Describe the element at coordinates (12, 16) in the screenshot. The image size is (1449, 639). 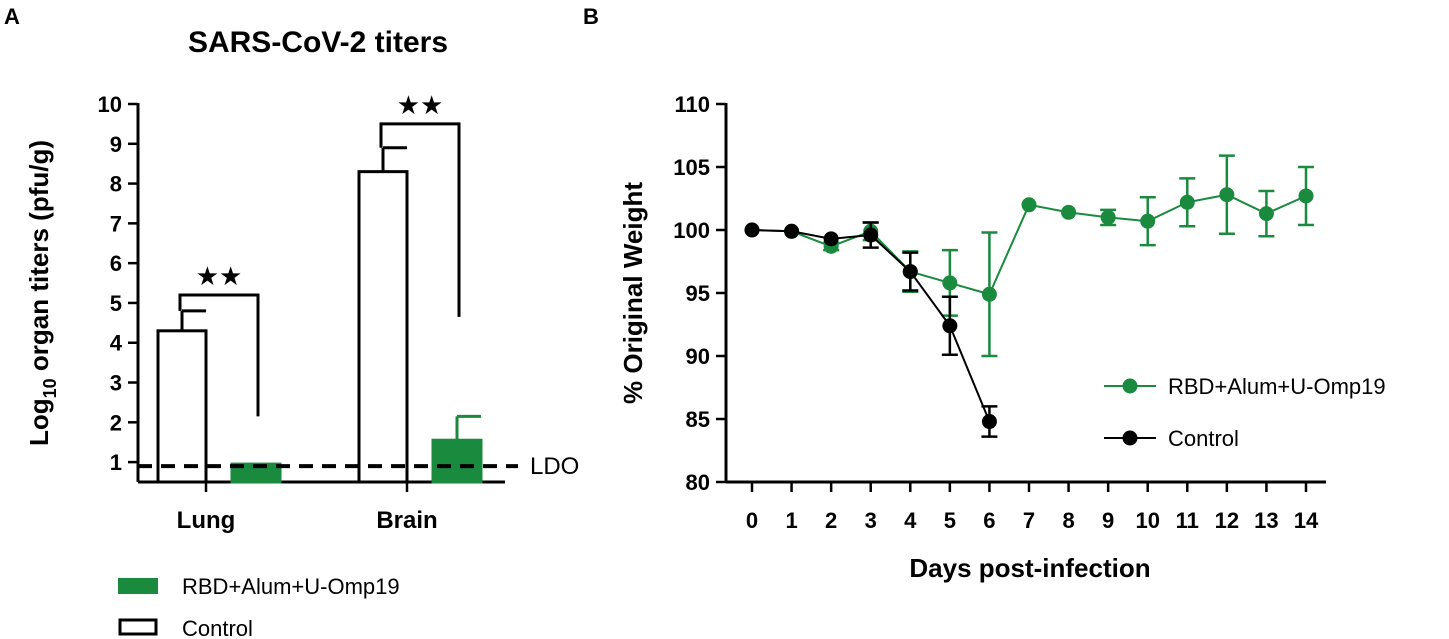
I see `panel-a-label: A` at that location.